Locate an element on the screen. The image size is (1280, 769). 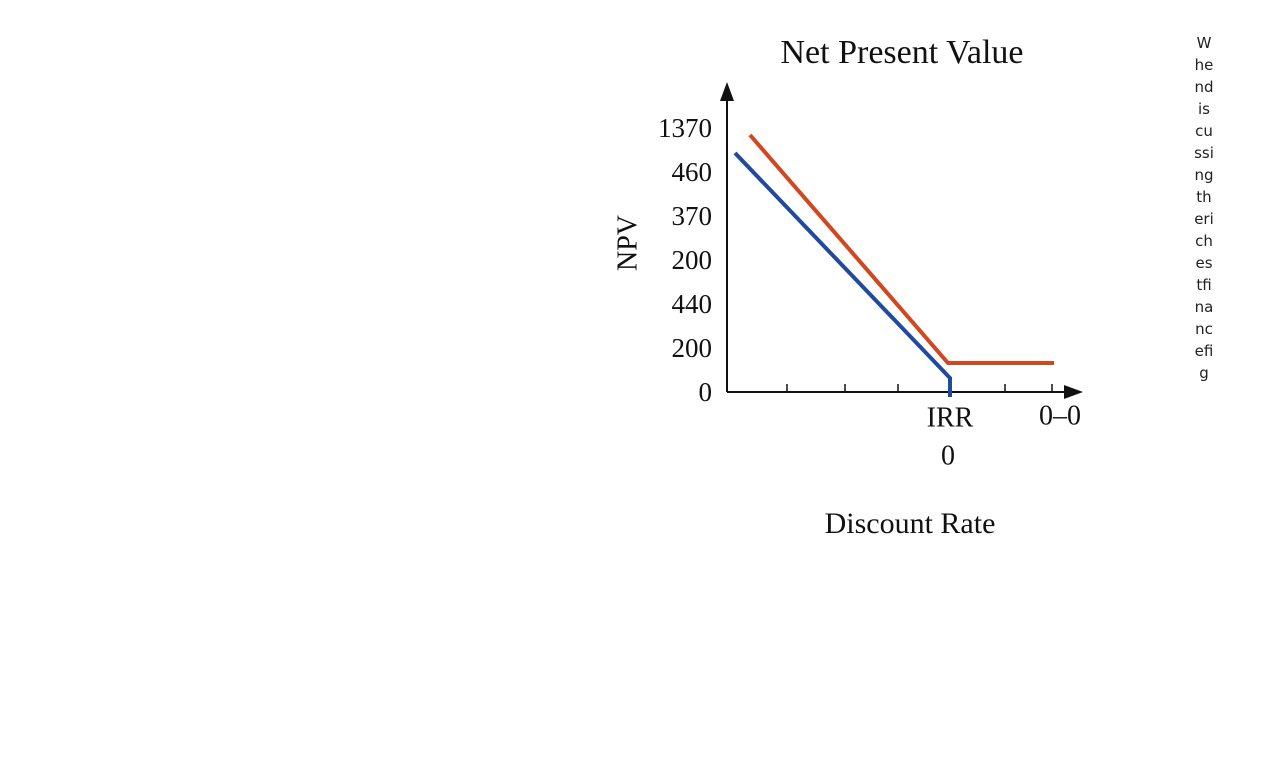
orange-line is located at coordinates (901, 249).